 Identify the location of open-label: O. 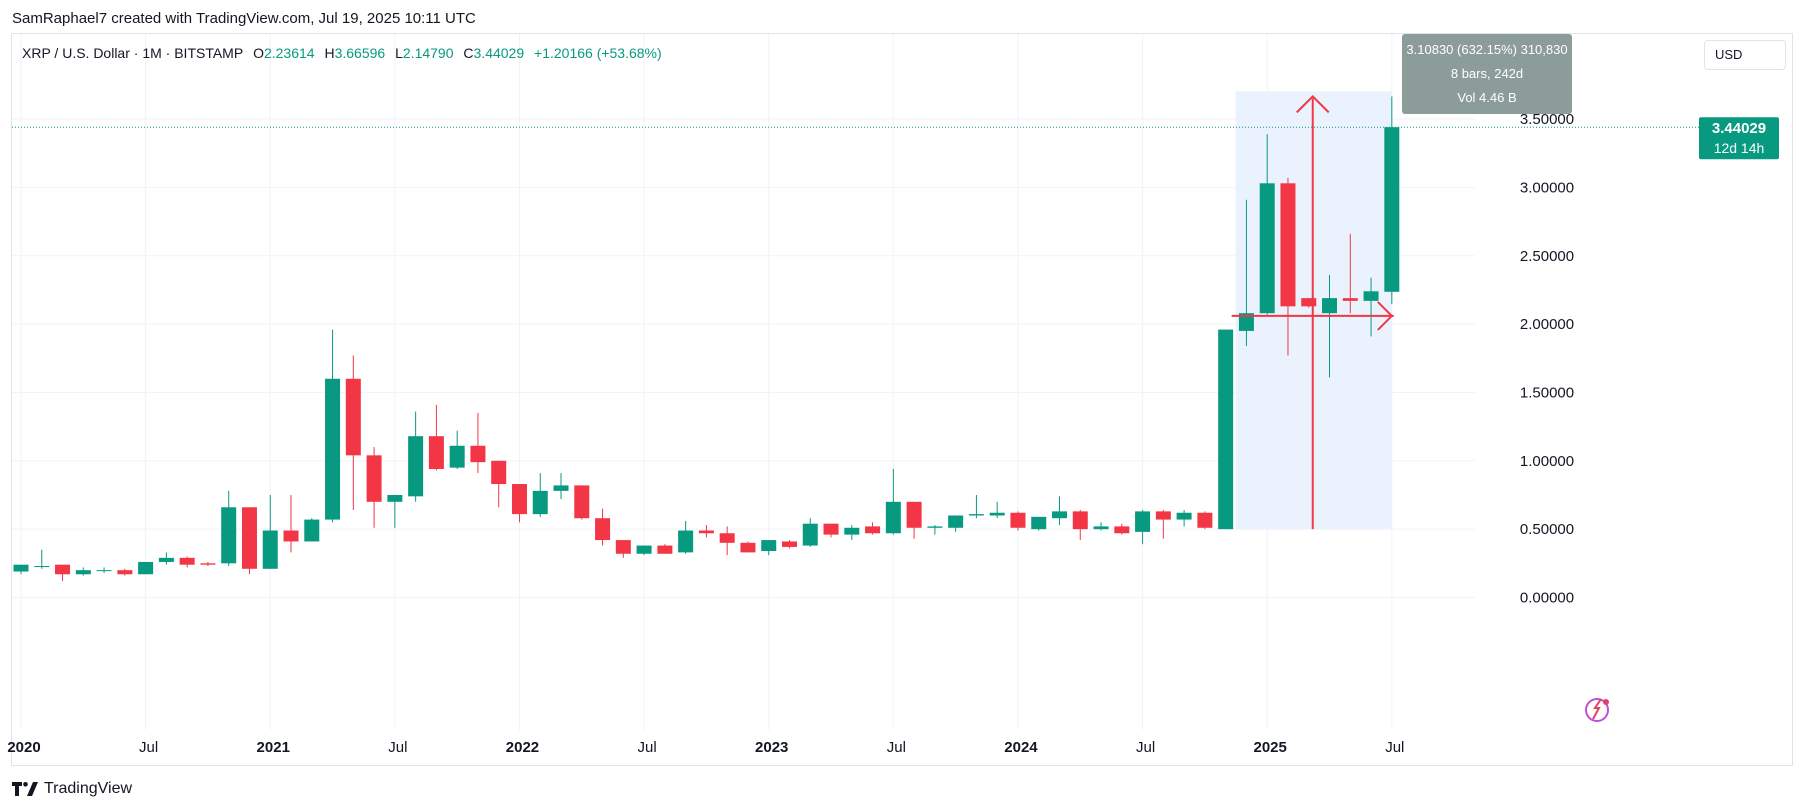
(258, 53).